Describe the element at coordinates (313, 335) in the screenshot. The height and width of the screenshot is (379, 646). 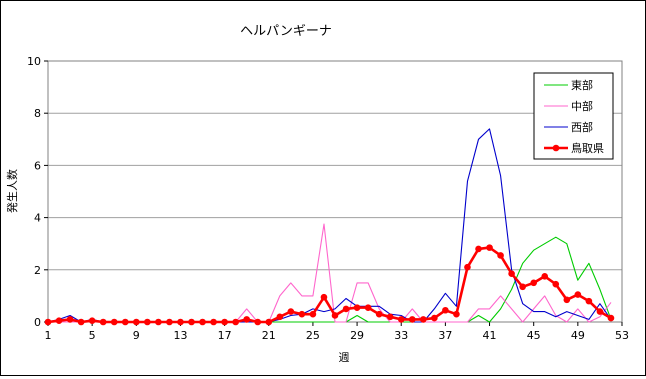
I see `x-tick-label: 25` at that location.